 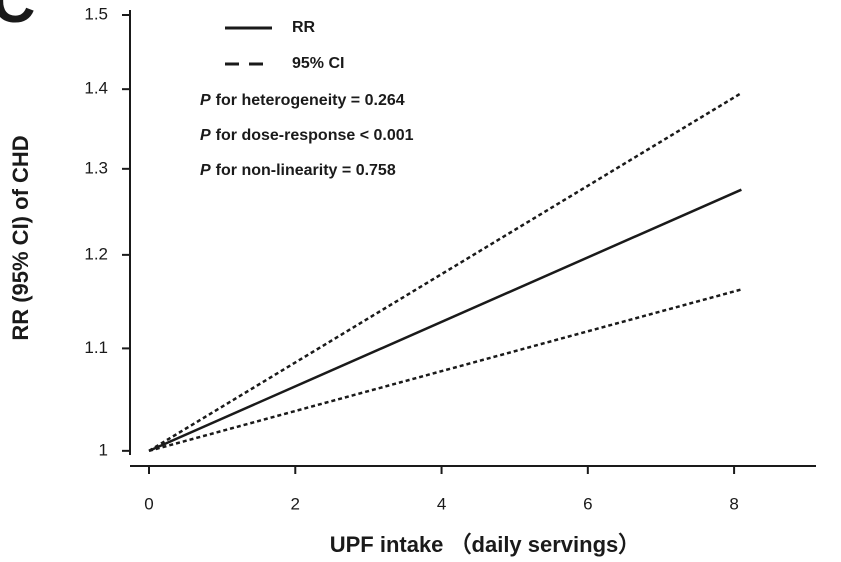 What do you see at coordinates (318, 63) in the screenshot?
I see `legend-label: 95% CI` at bounding box center [318, 63].